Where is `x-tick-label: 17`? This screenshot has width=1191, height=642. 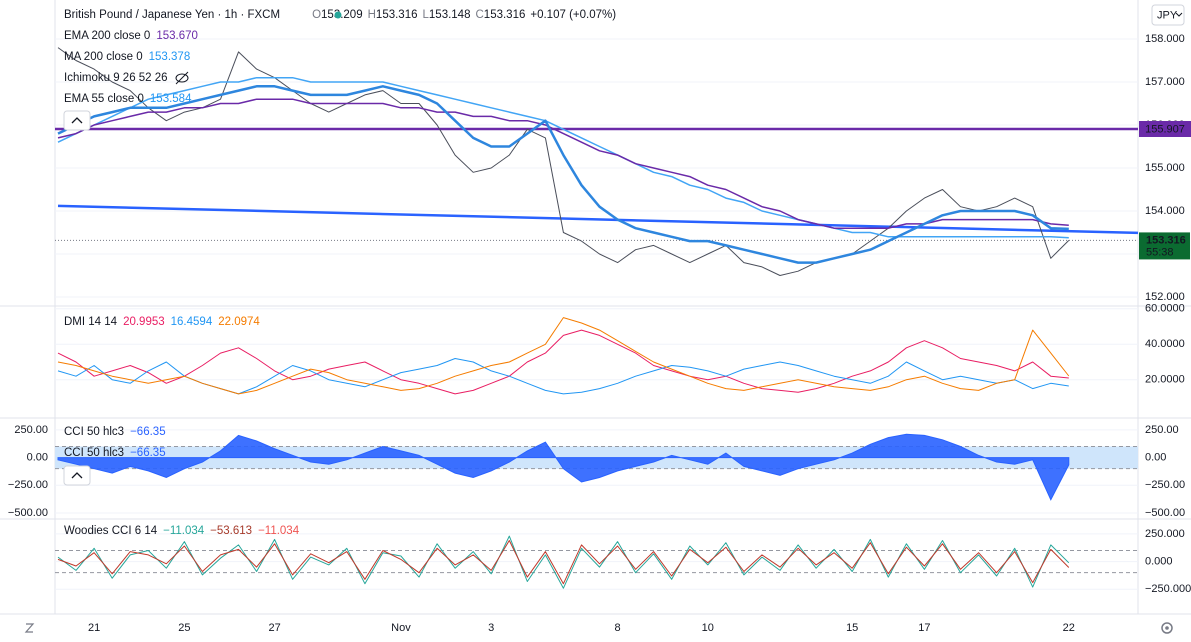
x-tick-label: 17 is located at coordinates (924, 628).